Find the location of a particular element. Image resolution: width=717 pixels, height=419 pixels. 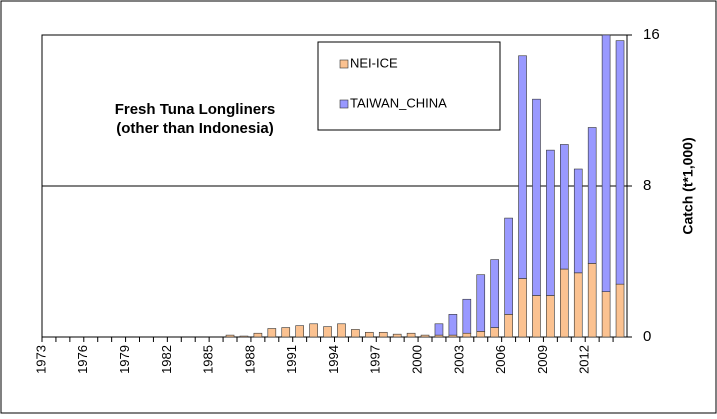

x-tick-label: 1976 is located at coordinates (82, 359).